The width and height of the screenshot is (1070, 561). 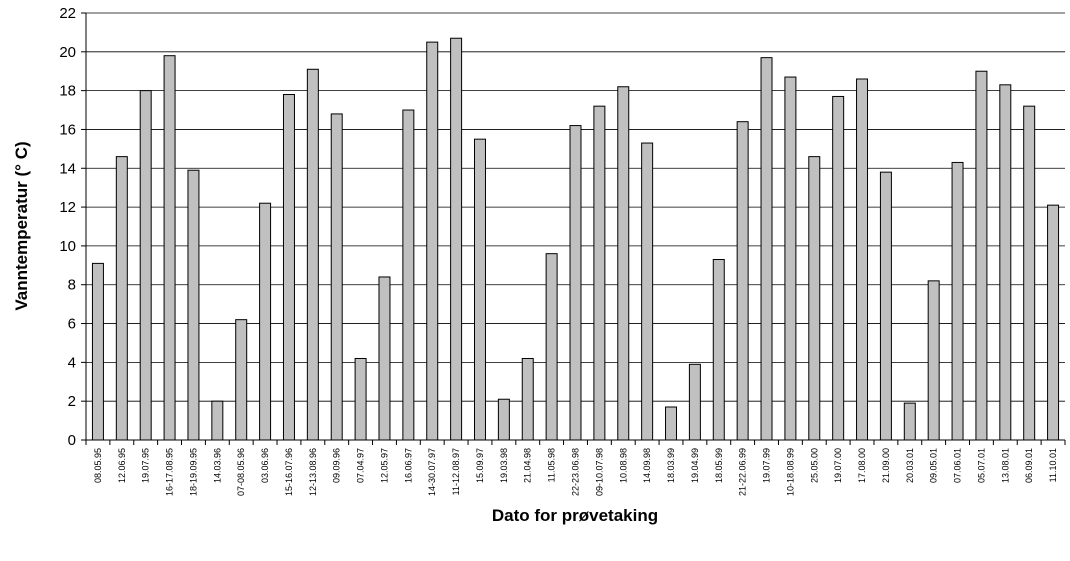 What do you see at coordinates (72, 401) in the screenshot?
I see `y-tick-label: 2` at bounding box center [72, 401].